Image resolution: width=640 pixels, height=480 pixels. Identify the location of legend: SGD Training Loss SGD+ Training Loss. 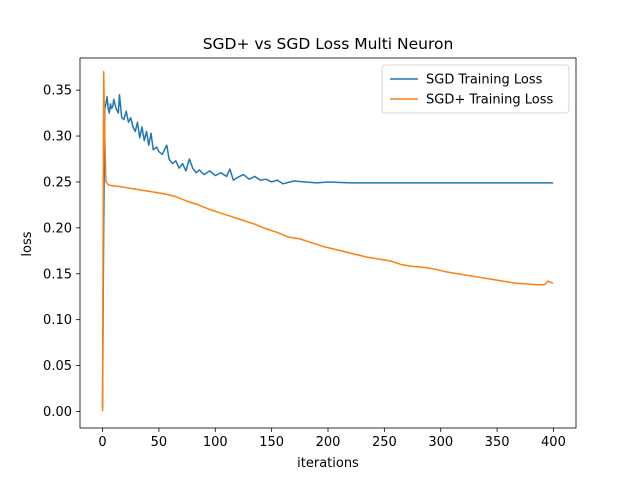
(475, 89).